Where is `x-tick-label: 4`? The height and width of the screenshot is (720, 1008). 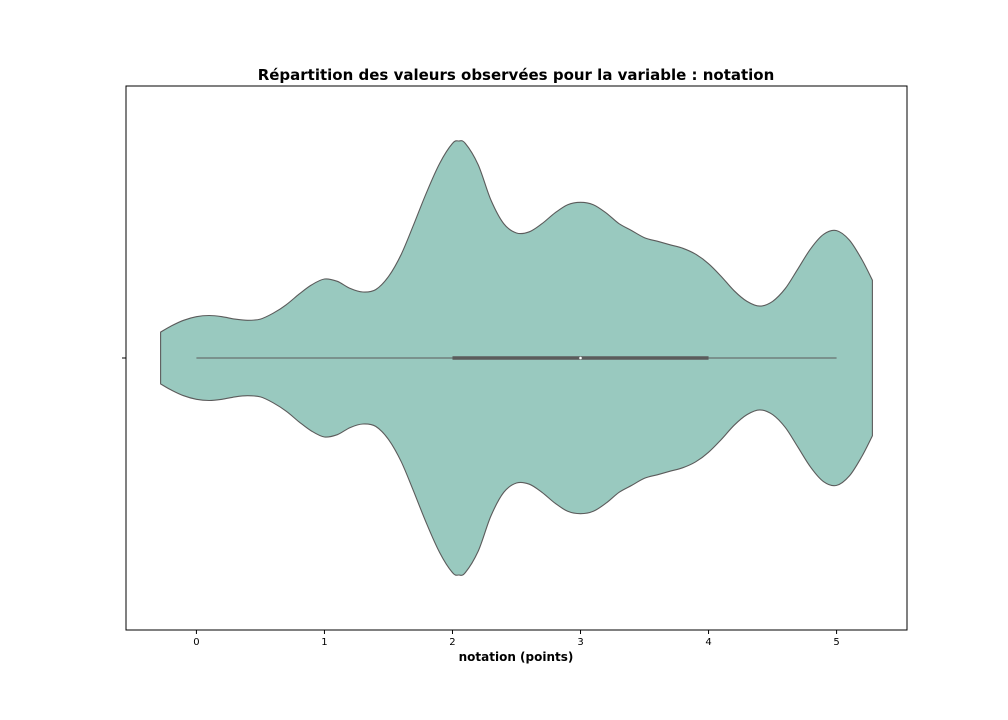 x-tick-label: 4 is located at coordinates (708, 642).